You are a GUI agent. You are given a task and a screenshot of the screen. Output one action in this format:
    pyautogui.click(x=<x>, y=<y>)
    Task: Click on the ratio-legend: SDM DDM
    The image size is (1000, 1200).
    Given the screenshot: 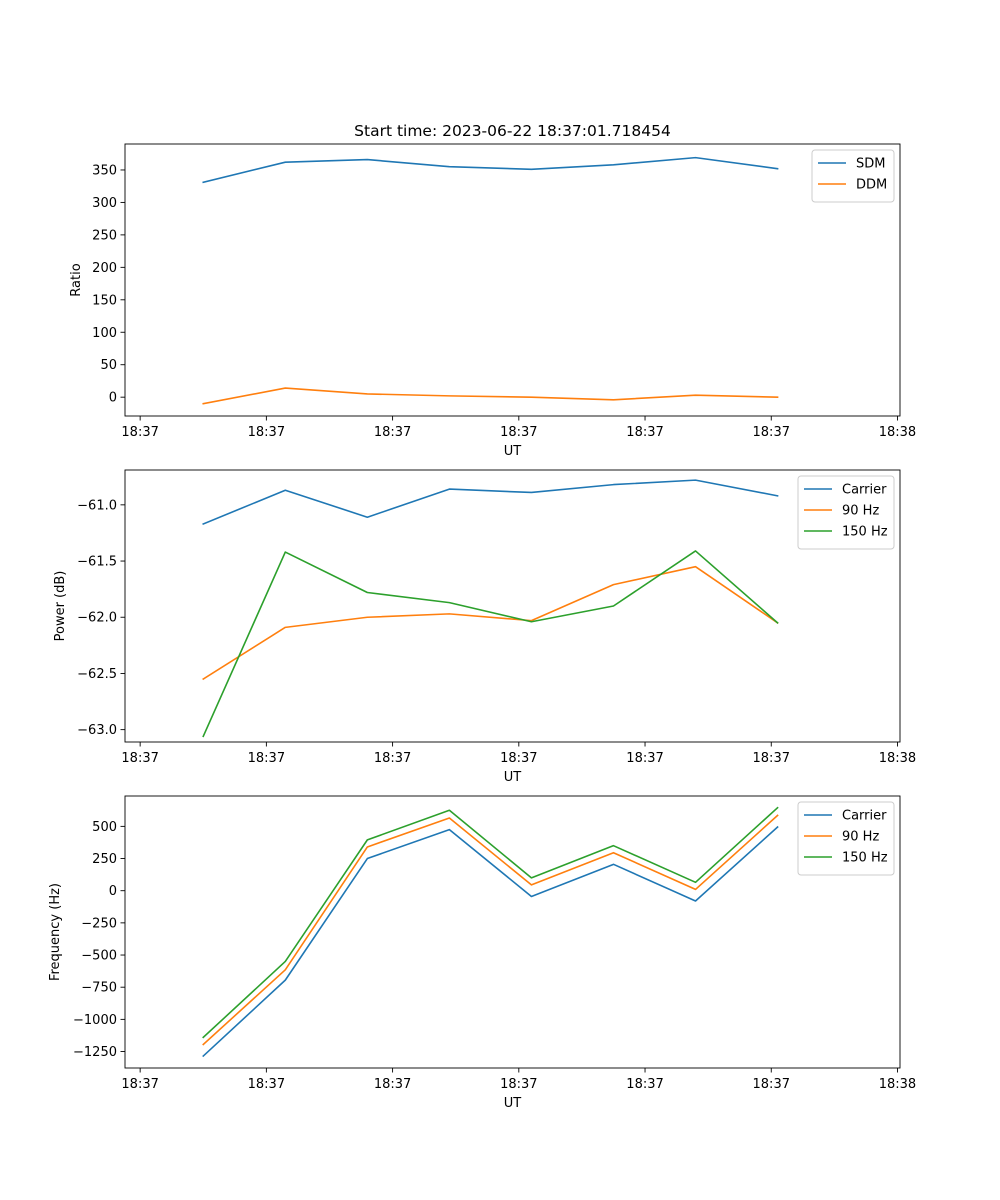 What is the action you would take?
    pyautogui.click(x=853, y=176)
    